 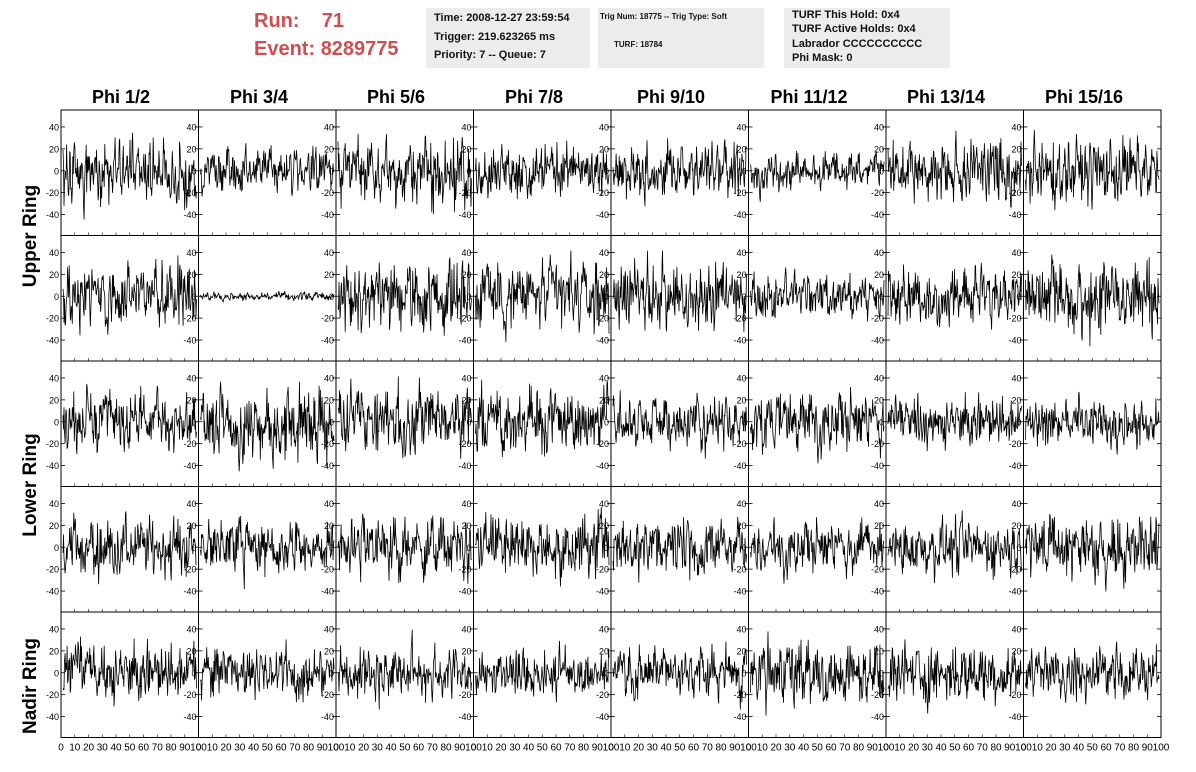 What do you see at coordinates (739, 695) in the screenshot?
I see `ytick-label-r4-c5-1: -20` at bounding box center [739, 695].